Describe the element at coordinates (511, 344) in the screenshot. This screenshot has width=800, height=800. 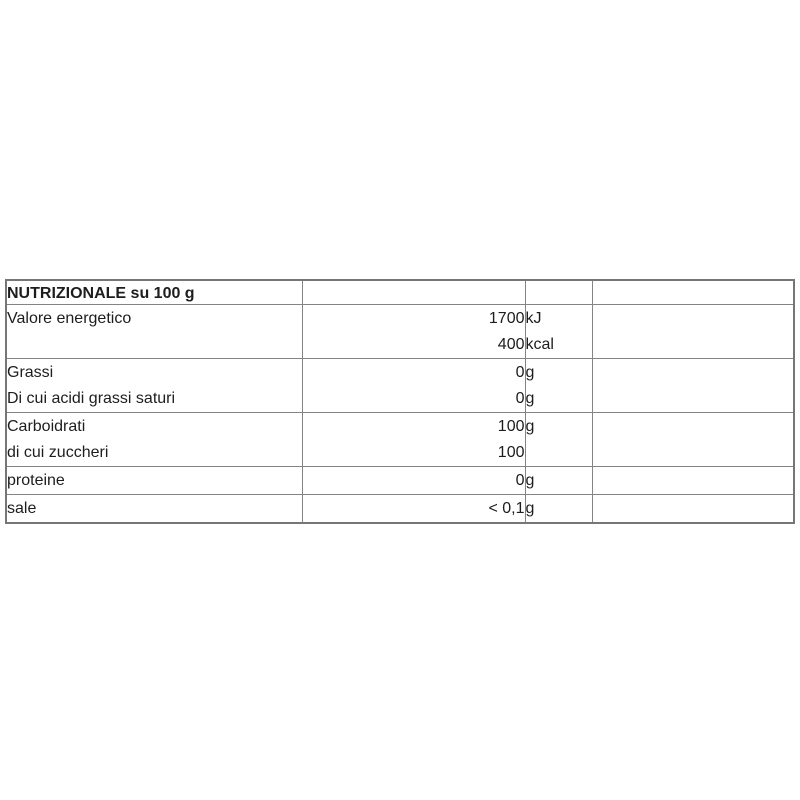
I see `value-text: 400` at that location.